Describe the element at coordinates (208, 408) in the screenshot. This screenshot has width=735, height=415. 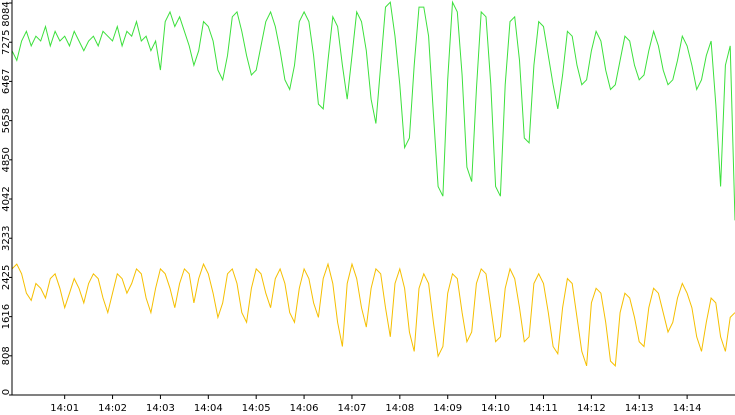
I see `x-tick-label: 14:04` at that location.